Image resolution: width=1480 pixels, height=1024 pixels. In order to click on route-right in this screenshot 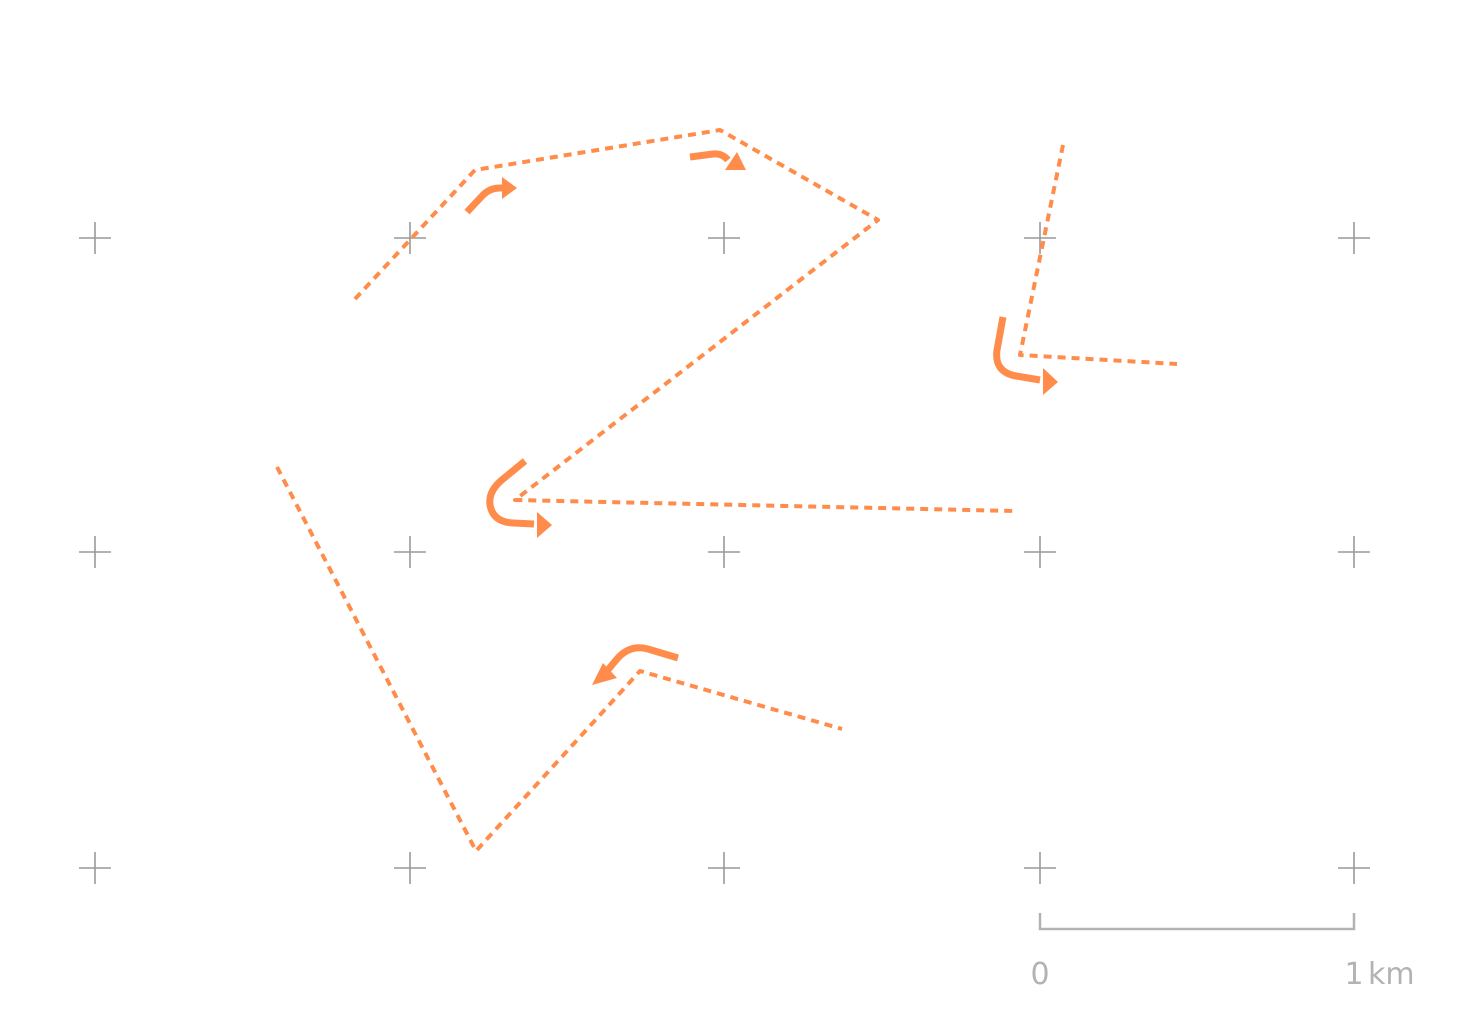, I will do `click(1098, 255)`.